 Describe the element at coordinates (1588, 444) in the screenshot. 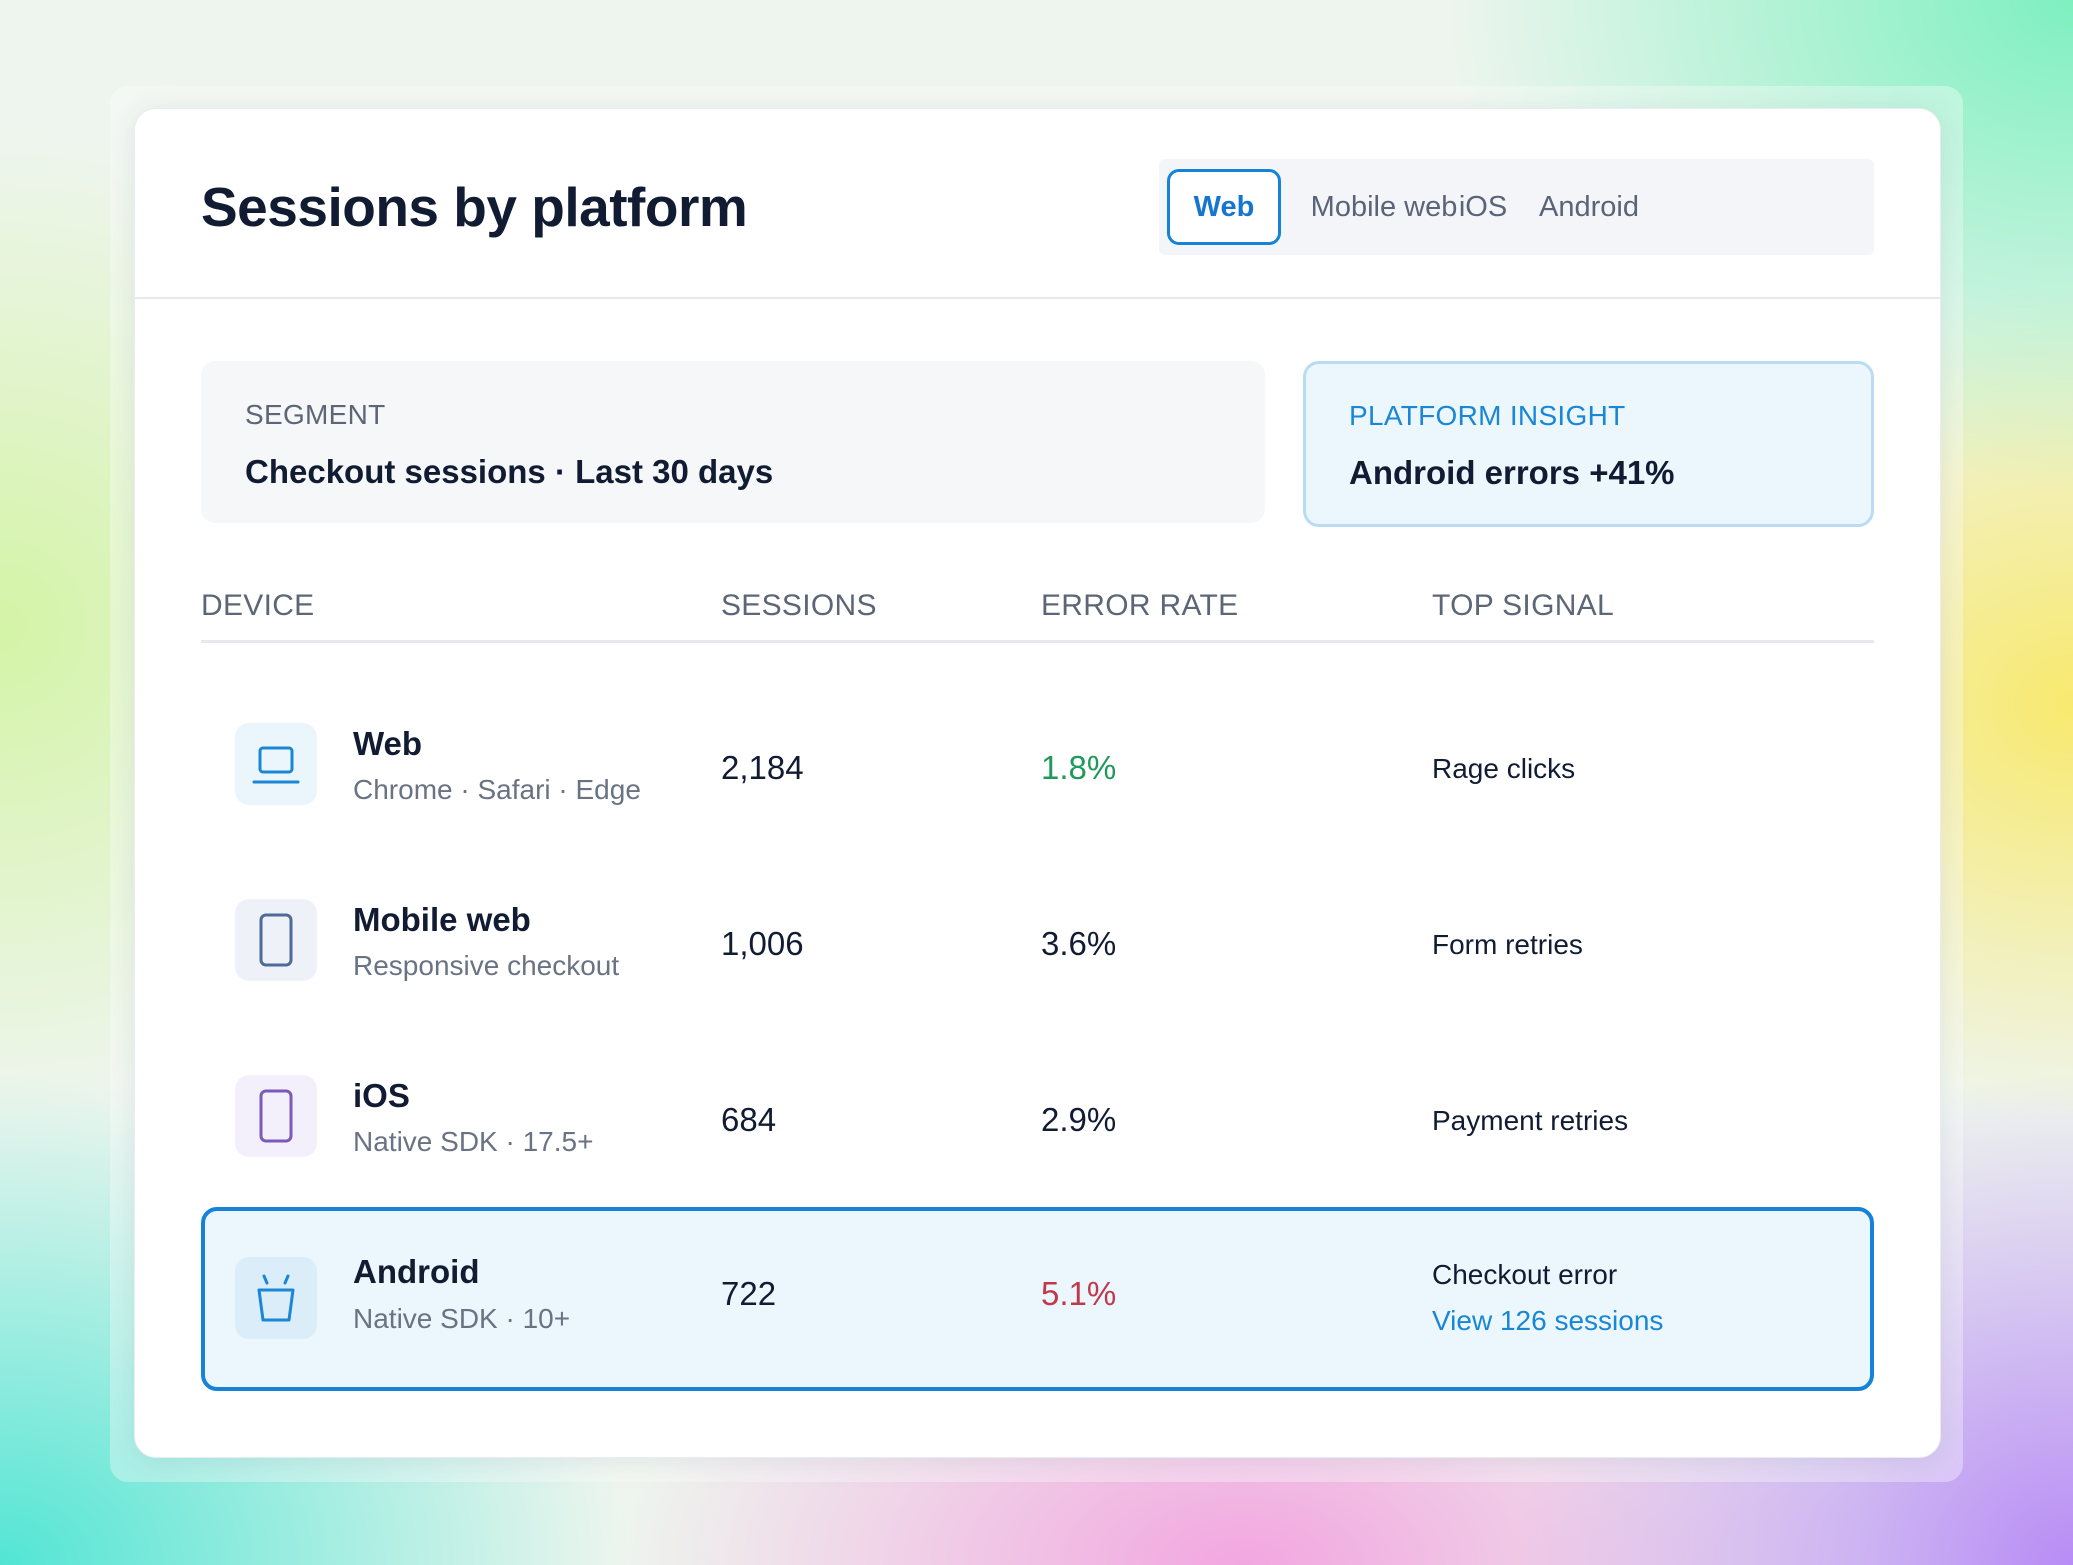

I see `platform-insight-box: PLATFORM INSIGHT Android errors +41%` at that location.